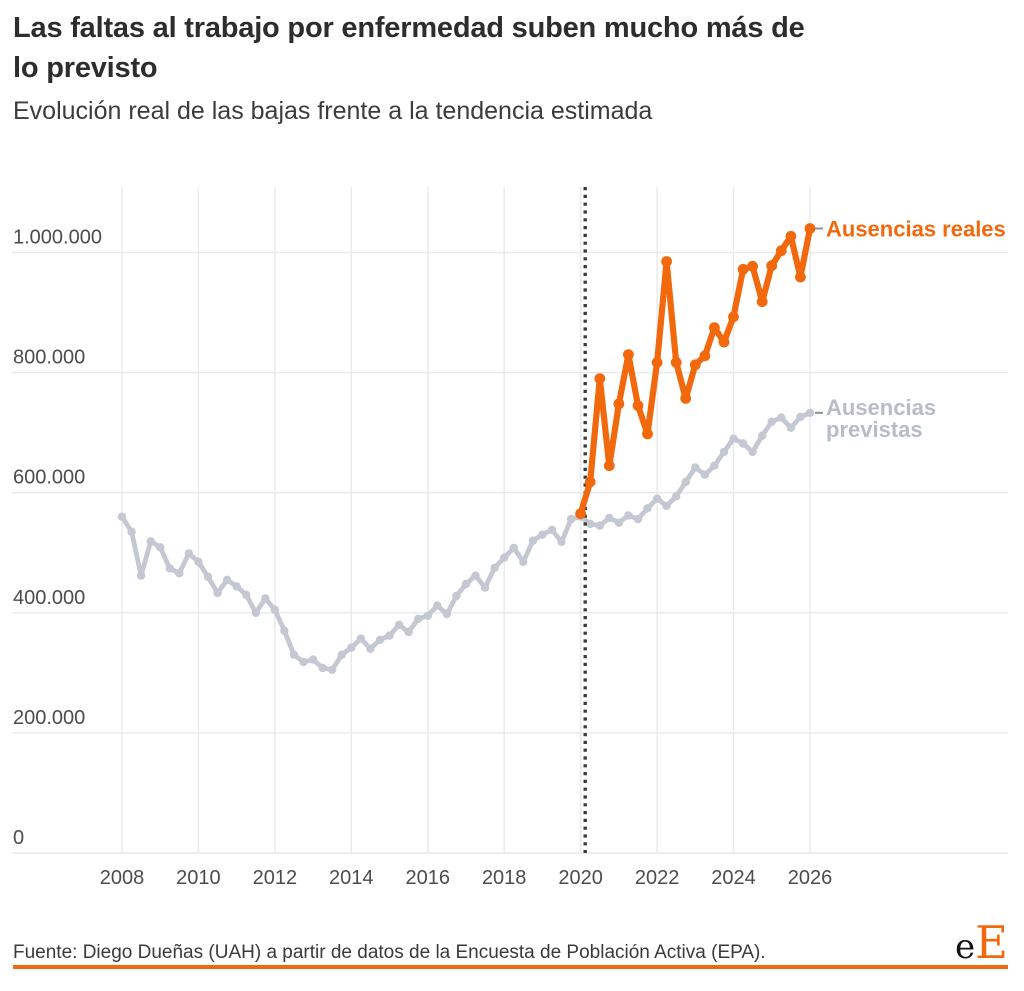  What do you see at coordinates (874, 429) in the screenshot?
I see `series-label-text: previstas` at bounding box center [874, 429].